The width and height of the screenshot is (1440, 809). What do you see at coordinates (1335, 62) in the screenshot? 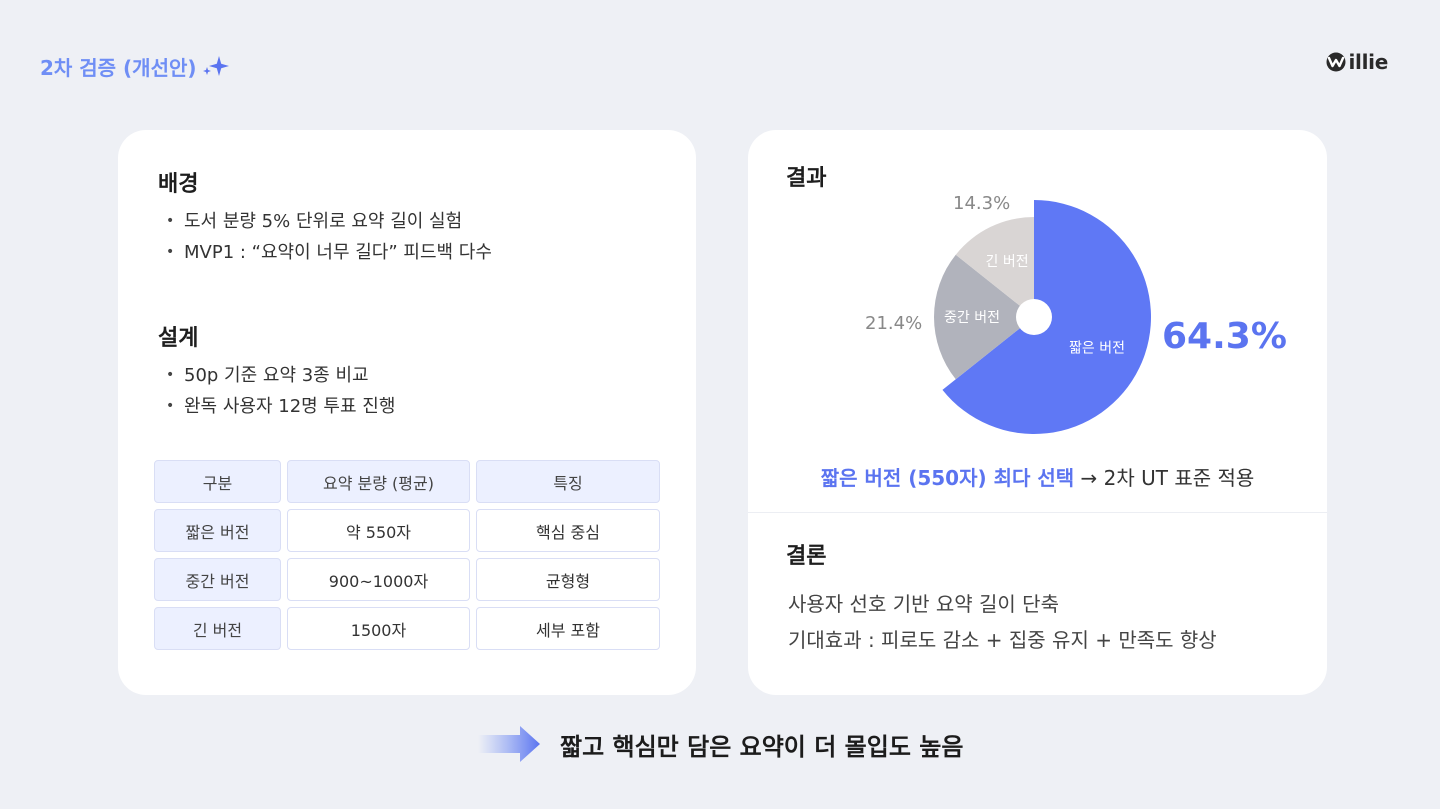
I see `logo-w-icon` at bounding box center [1335, 62].